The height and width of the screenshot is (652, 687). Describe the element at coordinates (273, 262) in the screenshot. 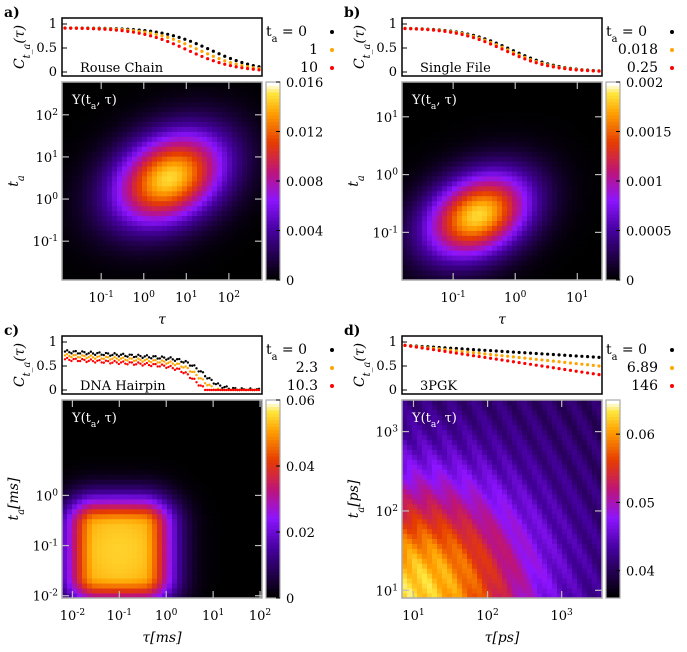

I see `colorbar-step` at that location.